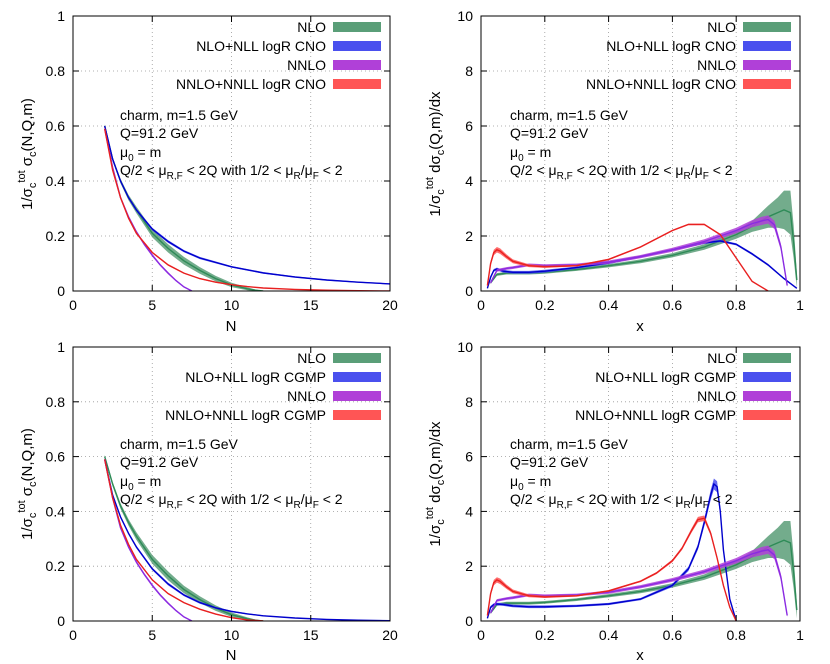 The image size is (830, 664). What do you see at coordinates (251, 84) in the screenshot?
I see `legend-label: NNLO+NNLL logR CNO` at bounding box center [251, 84].